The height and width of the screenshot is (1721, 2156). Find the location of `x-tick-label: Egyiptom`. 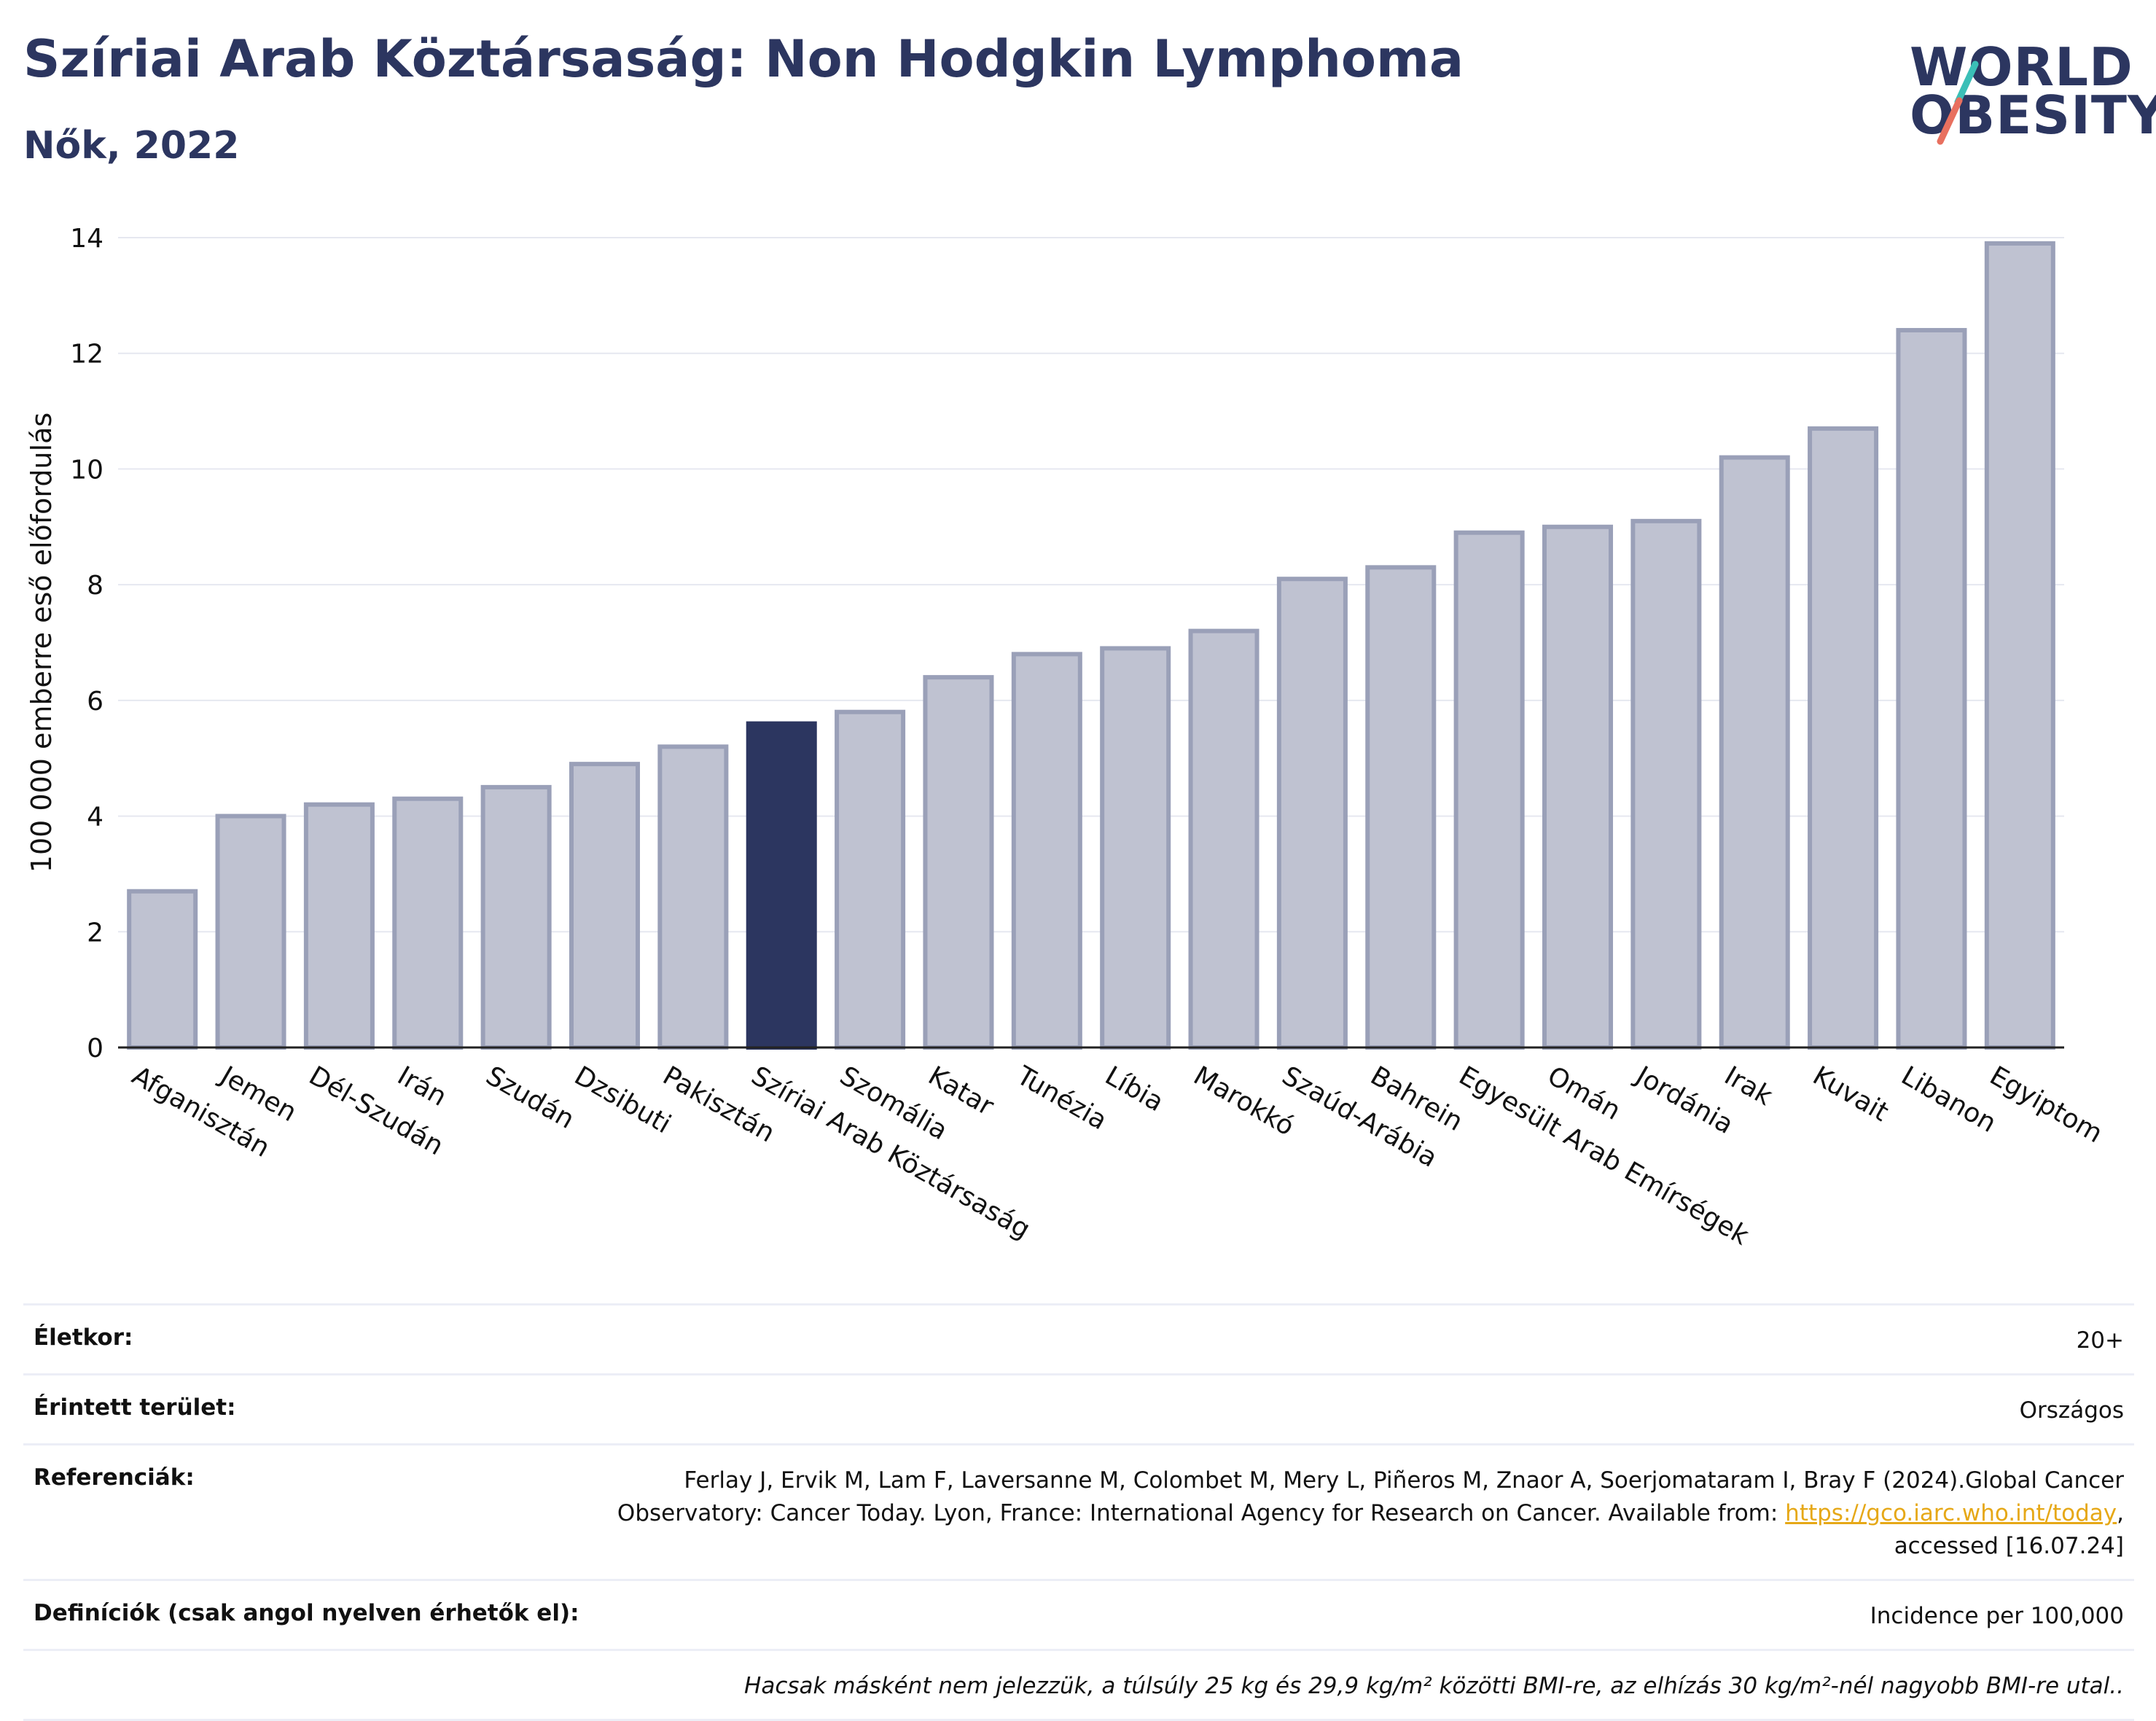

x-tick-label: Egyiptom is located at coordinates (2047, 1105).